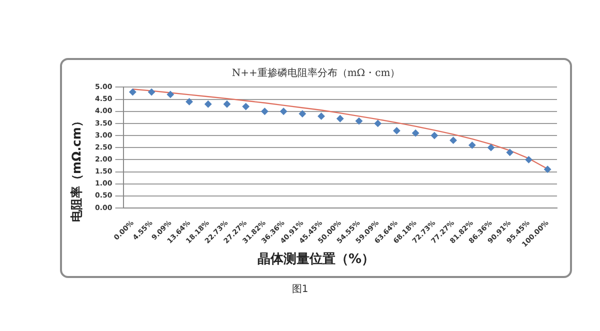  Describe the element at coordinates (300, 289) in the screenshot. I see `caption: 图1` at that location.